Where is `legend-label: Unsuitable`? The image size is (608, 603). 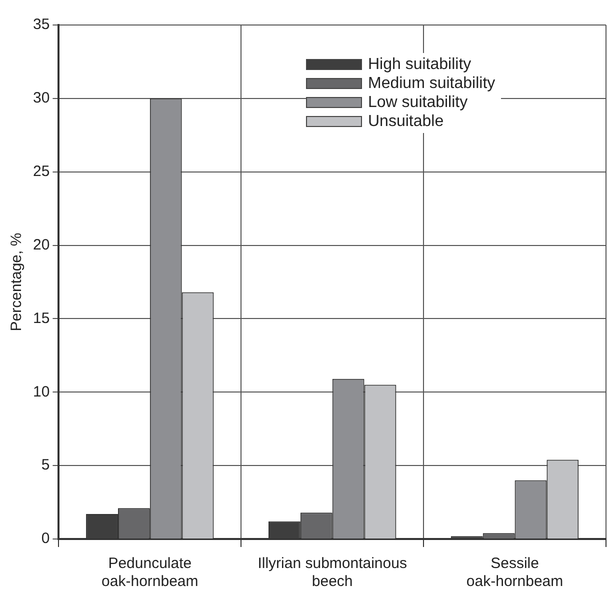 legend-label: Unsuitable is located at coordinates (406, 121).